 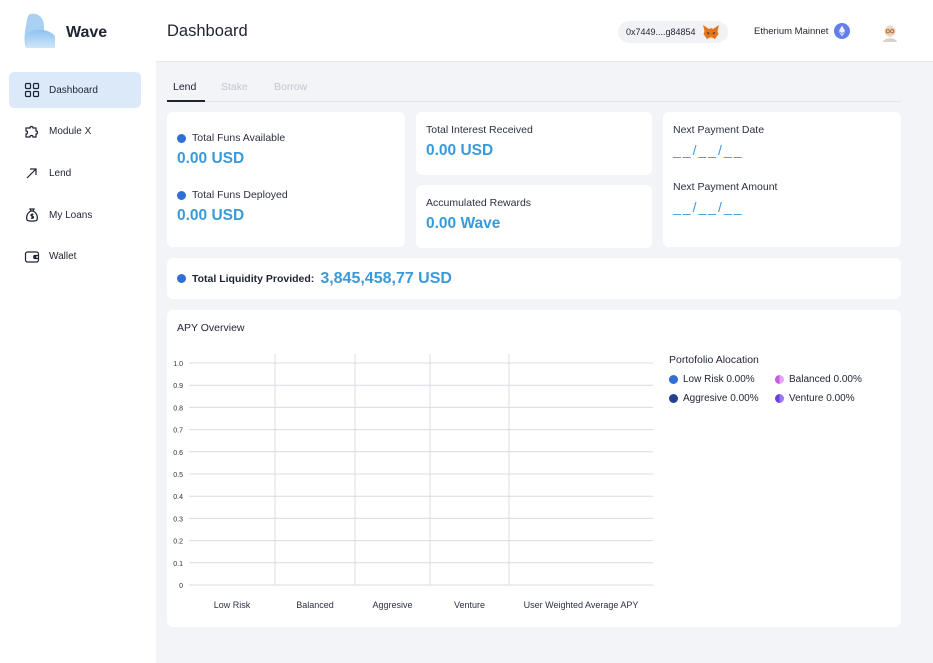 I want to click on x-tick-label: Low Risk, so click(x=232, y=605).